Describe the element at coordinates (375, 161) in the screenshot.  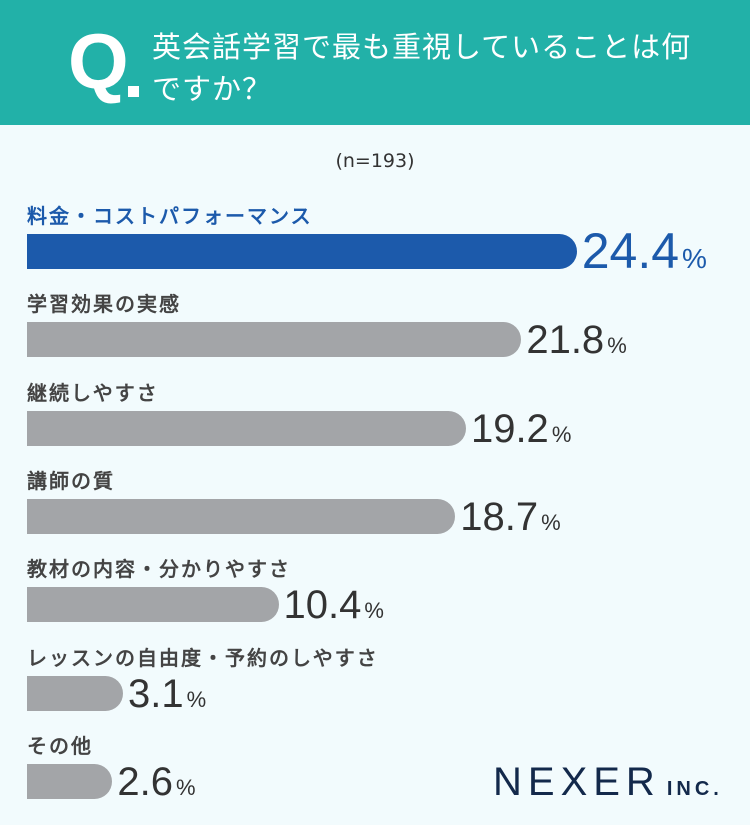
I see `sample-size: (n=193)` at that location.